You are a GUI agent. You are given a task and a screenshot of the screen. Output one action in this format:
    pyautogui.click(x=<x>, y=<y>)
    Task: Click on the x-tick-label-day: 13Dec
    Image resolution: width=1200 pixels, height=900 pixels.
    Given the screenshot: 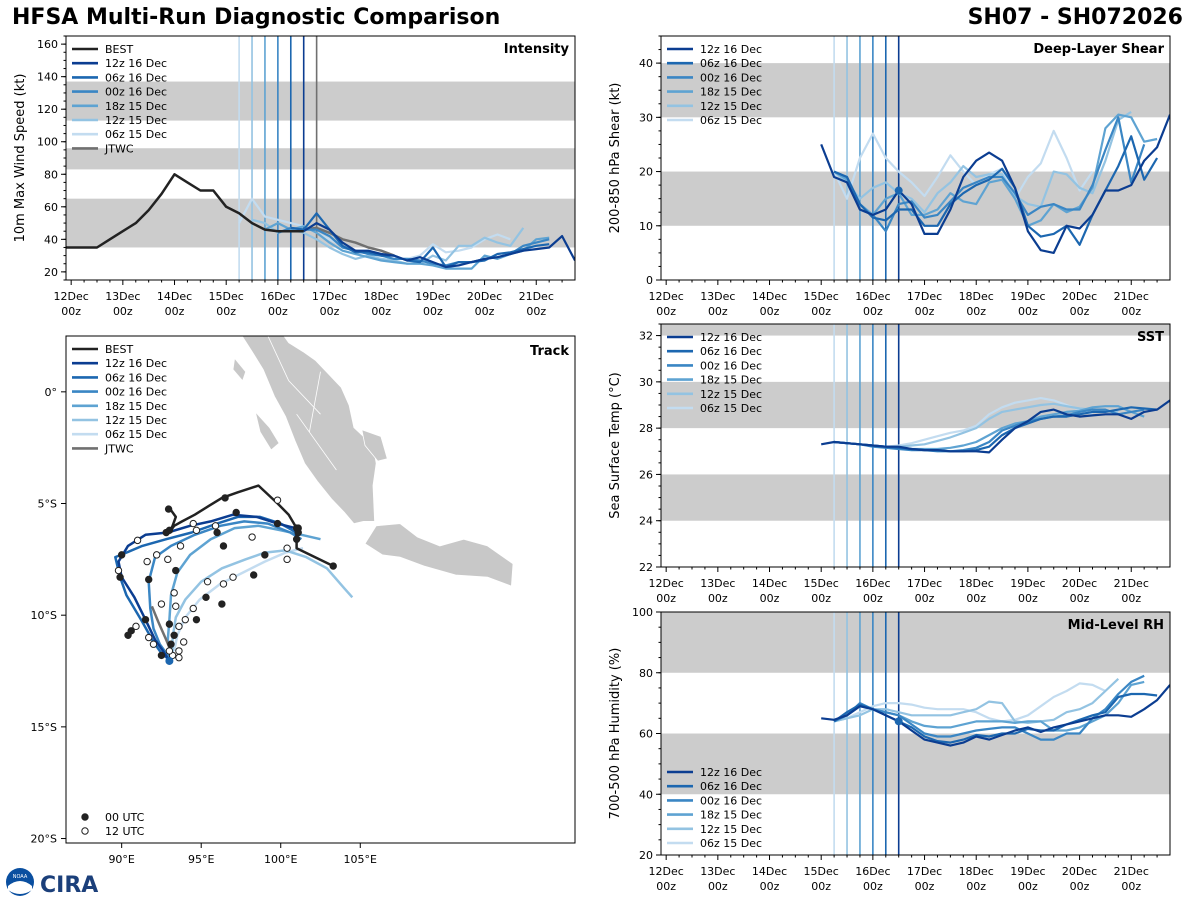 What is the action you would take?
    pyautogui.click(x=717, y=871)
    